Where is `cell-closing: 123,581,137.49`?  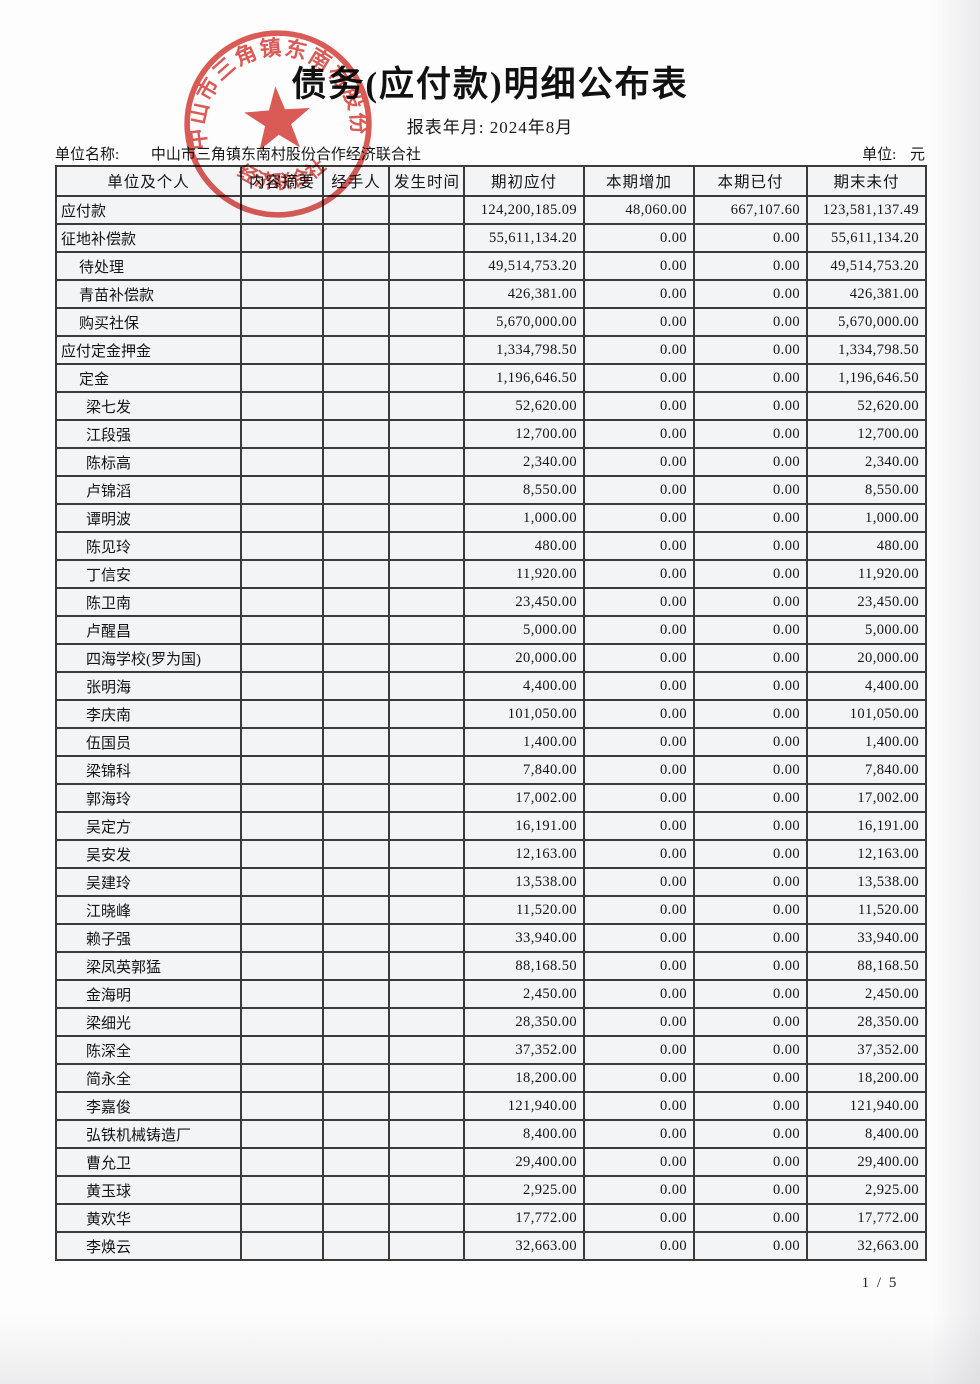 cell-closing: 123,581,137.49 is located at coordinates (866, 210).